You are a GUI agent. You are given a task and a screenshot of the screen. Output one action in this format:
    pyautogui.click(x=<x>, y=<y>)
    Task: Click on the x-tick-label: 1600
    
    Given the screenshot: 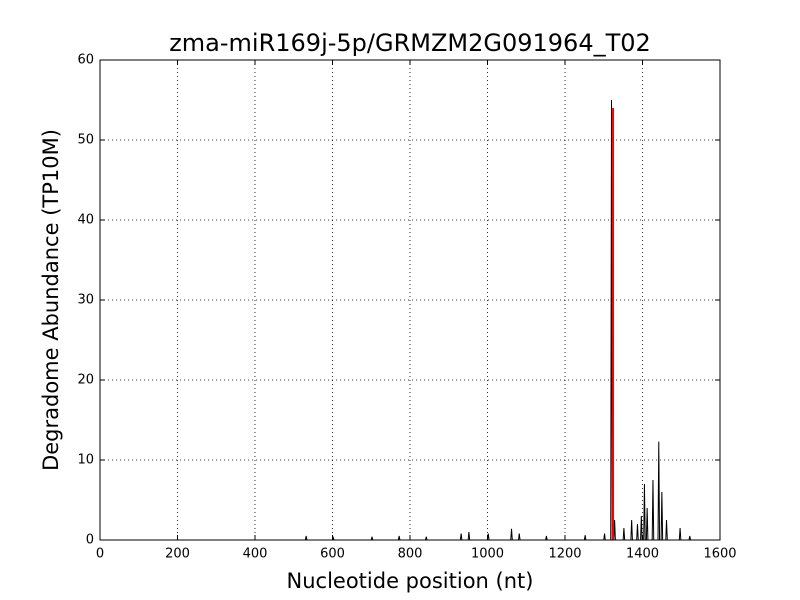 What is the action you would take?
    pyautogui.click(x=719, y=554)
    